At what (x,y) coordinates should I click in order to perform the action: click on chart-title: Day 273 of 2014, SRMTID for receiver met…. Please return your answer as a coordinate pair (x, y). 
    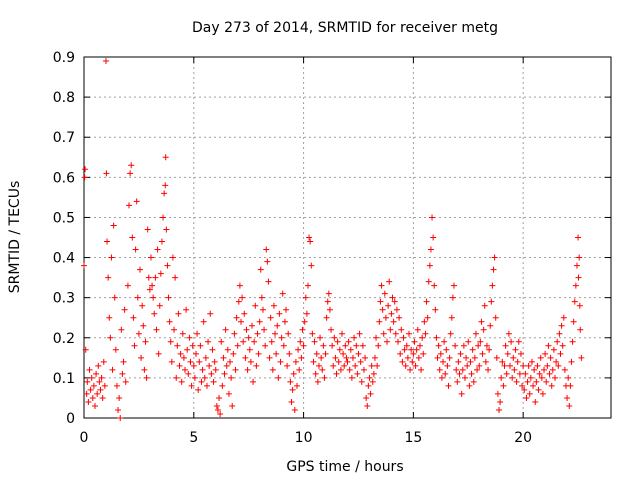
    Looking at the image, I should click on (345, 28).